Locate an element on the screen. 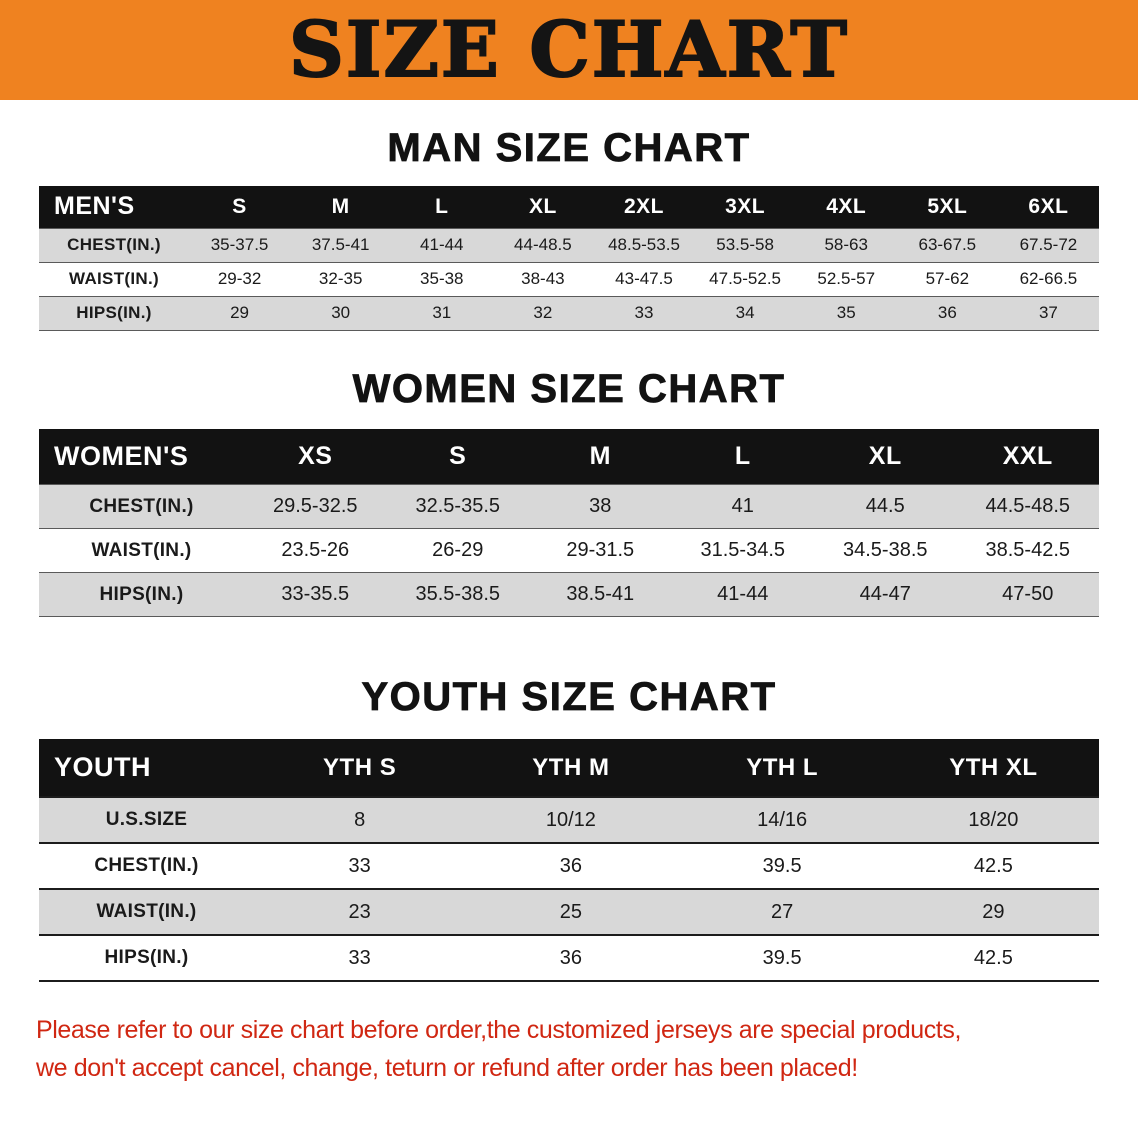  youth-chart-heading: YOUTH SIZE CHART is located at coordinates (569, 697).